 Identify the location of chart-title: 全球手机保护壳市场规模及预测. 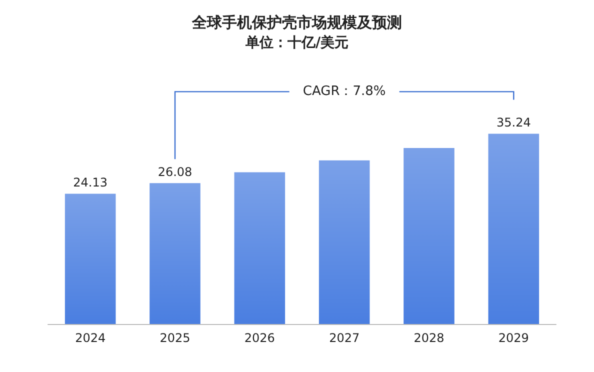
(296, 23).